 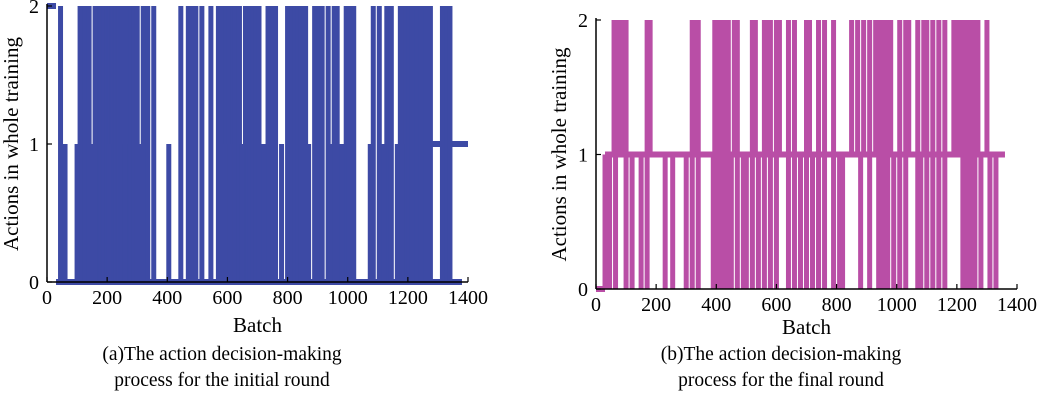 I want to click on y-tick-label-a-2: 2, so click(x=34, y=9).